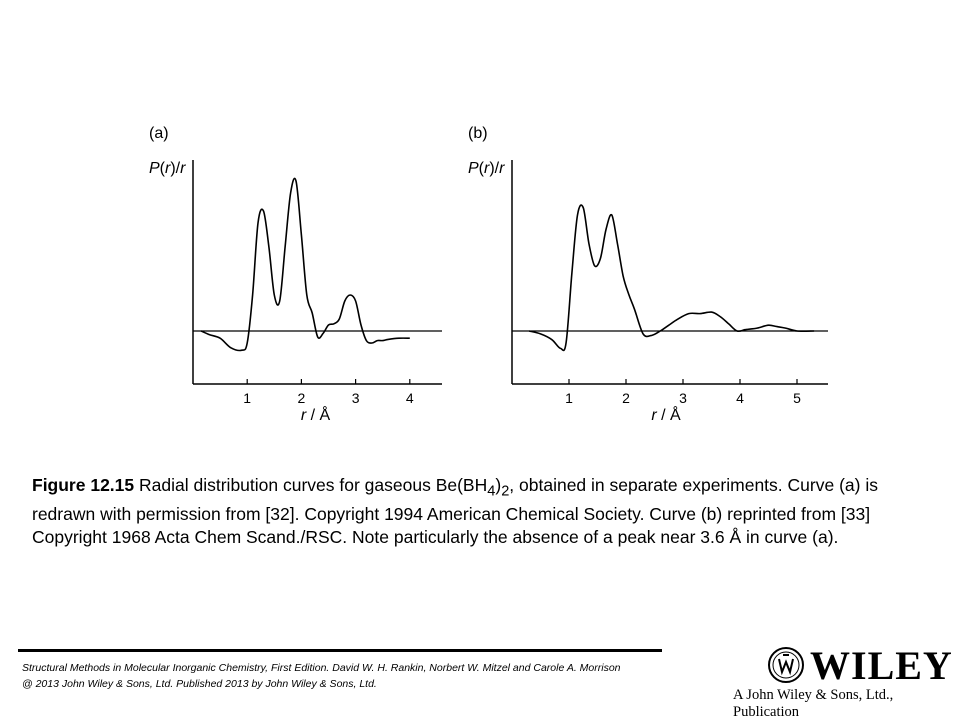 Image resolution: width=960 pixels, height=721 pixels. What do you see at coordinates (786, 665) in the screenshot?
I see `wiley-logo-icon` at bounding box center [786, 665].